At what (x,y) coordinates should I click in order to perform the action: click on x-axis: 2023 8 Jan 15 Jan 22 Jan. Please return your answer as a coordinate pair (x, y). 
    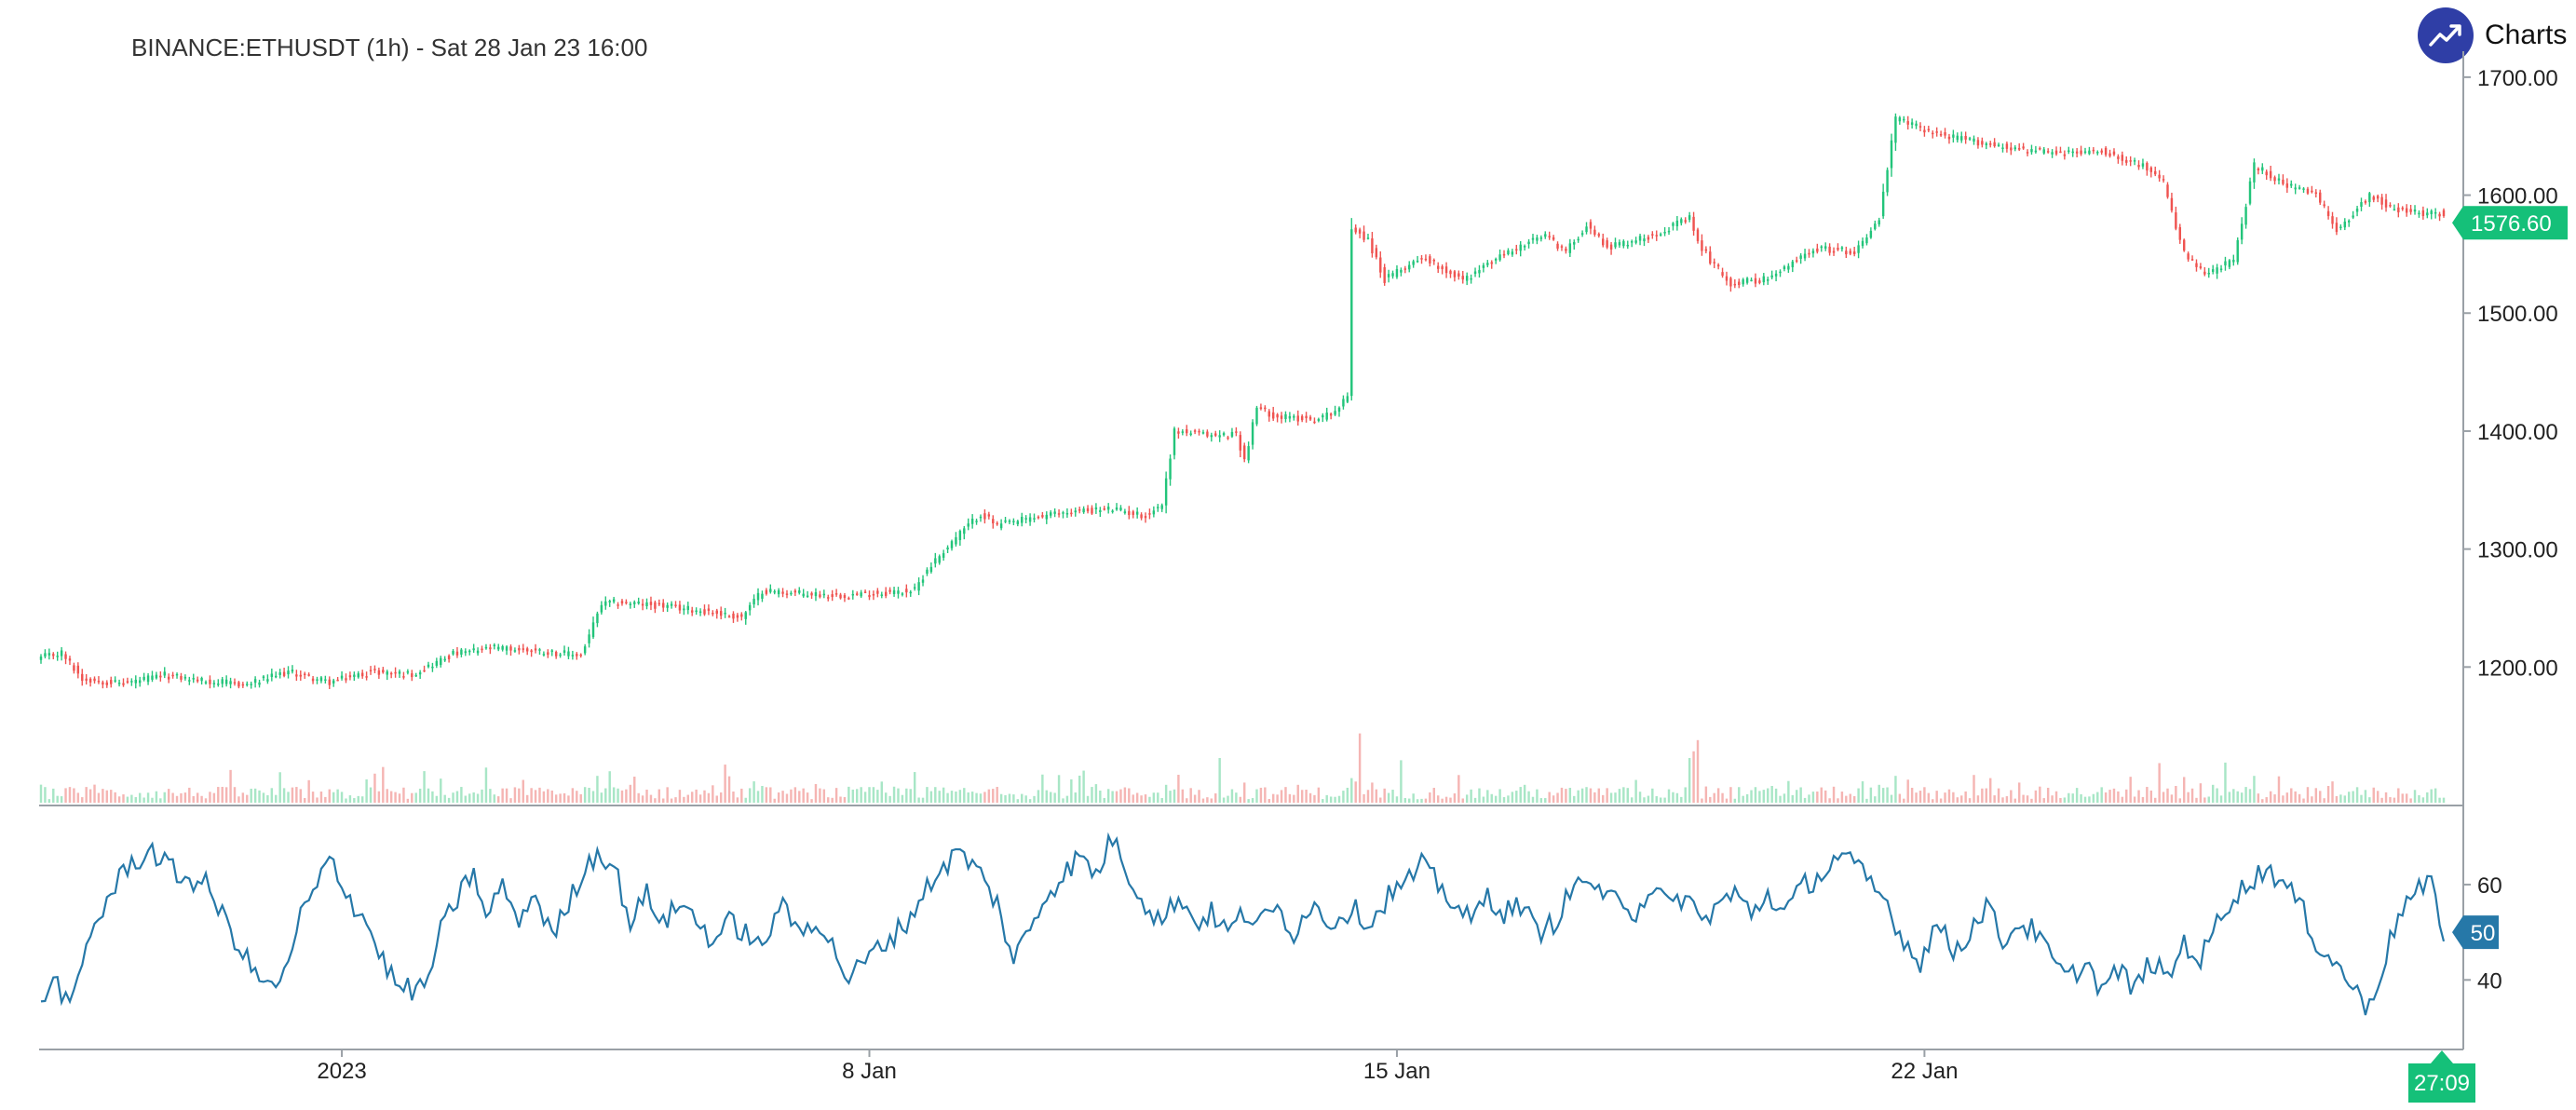
    Looking at the image, I should click on (1137, 1066).